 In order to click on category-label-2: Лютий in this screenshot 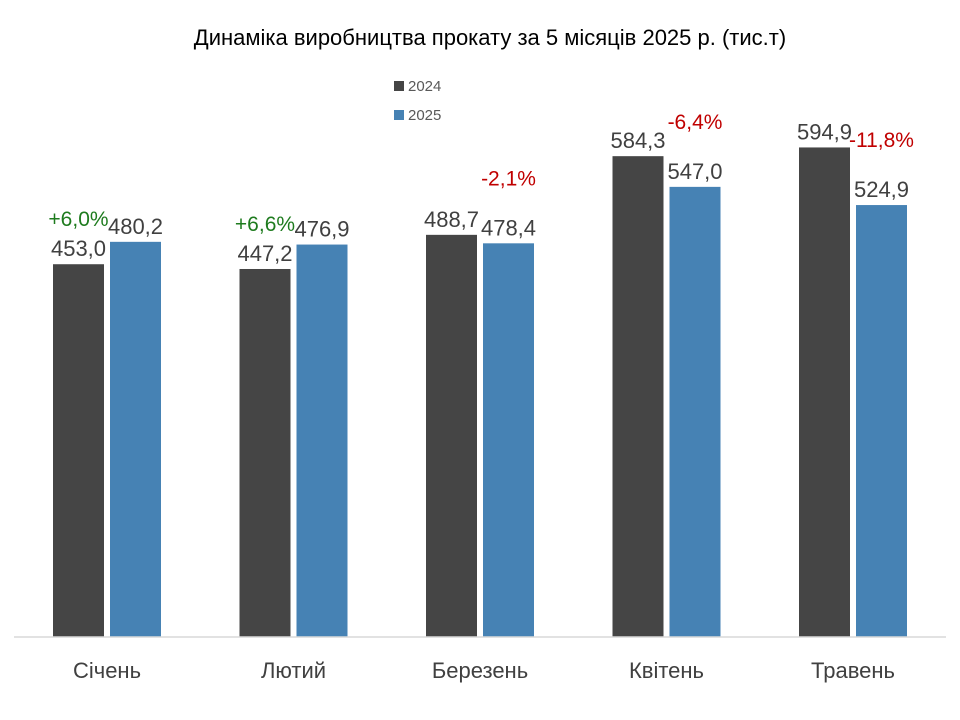, I will do `click(293, 670)`.